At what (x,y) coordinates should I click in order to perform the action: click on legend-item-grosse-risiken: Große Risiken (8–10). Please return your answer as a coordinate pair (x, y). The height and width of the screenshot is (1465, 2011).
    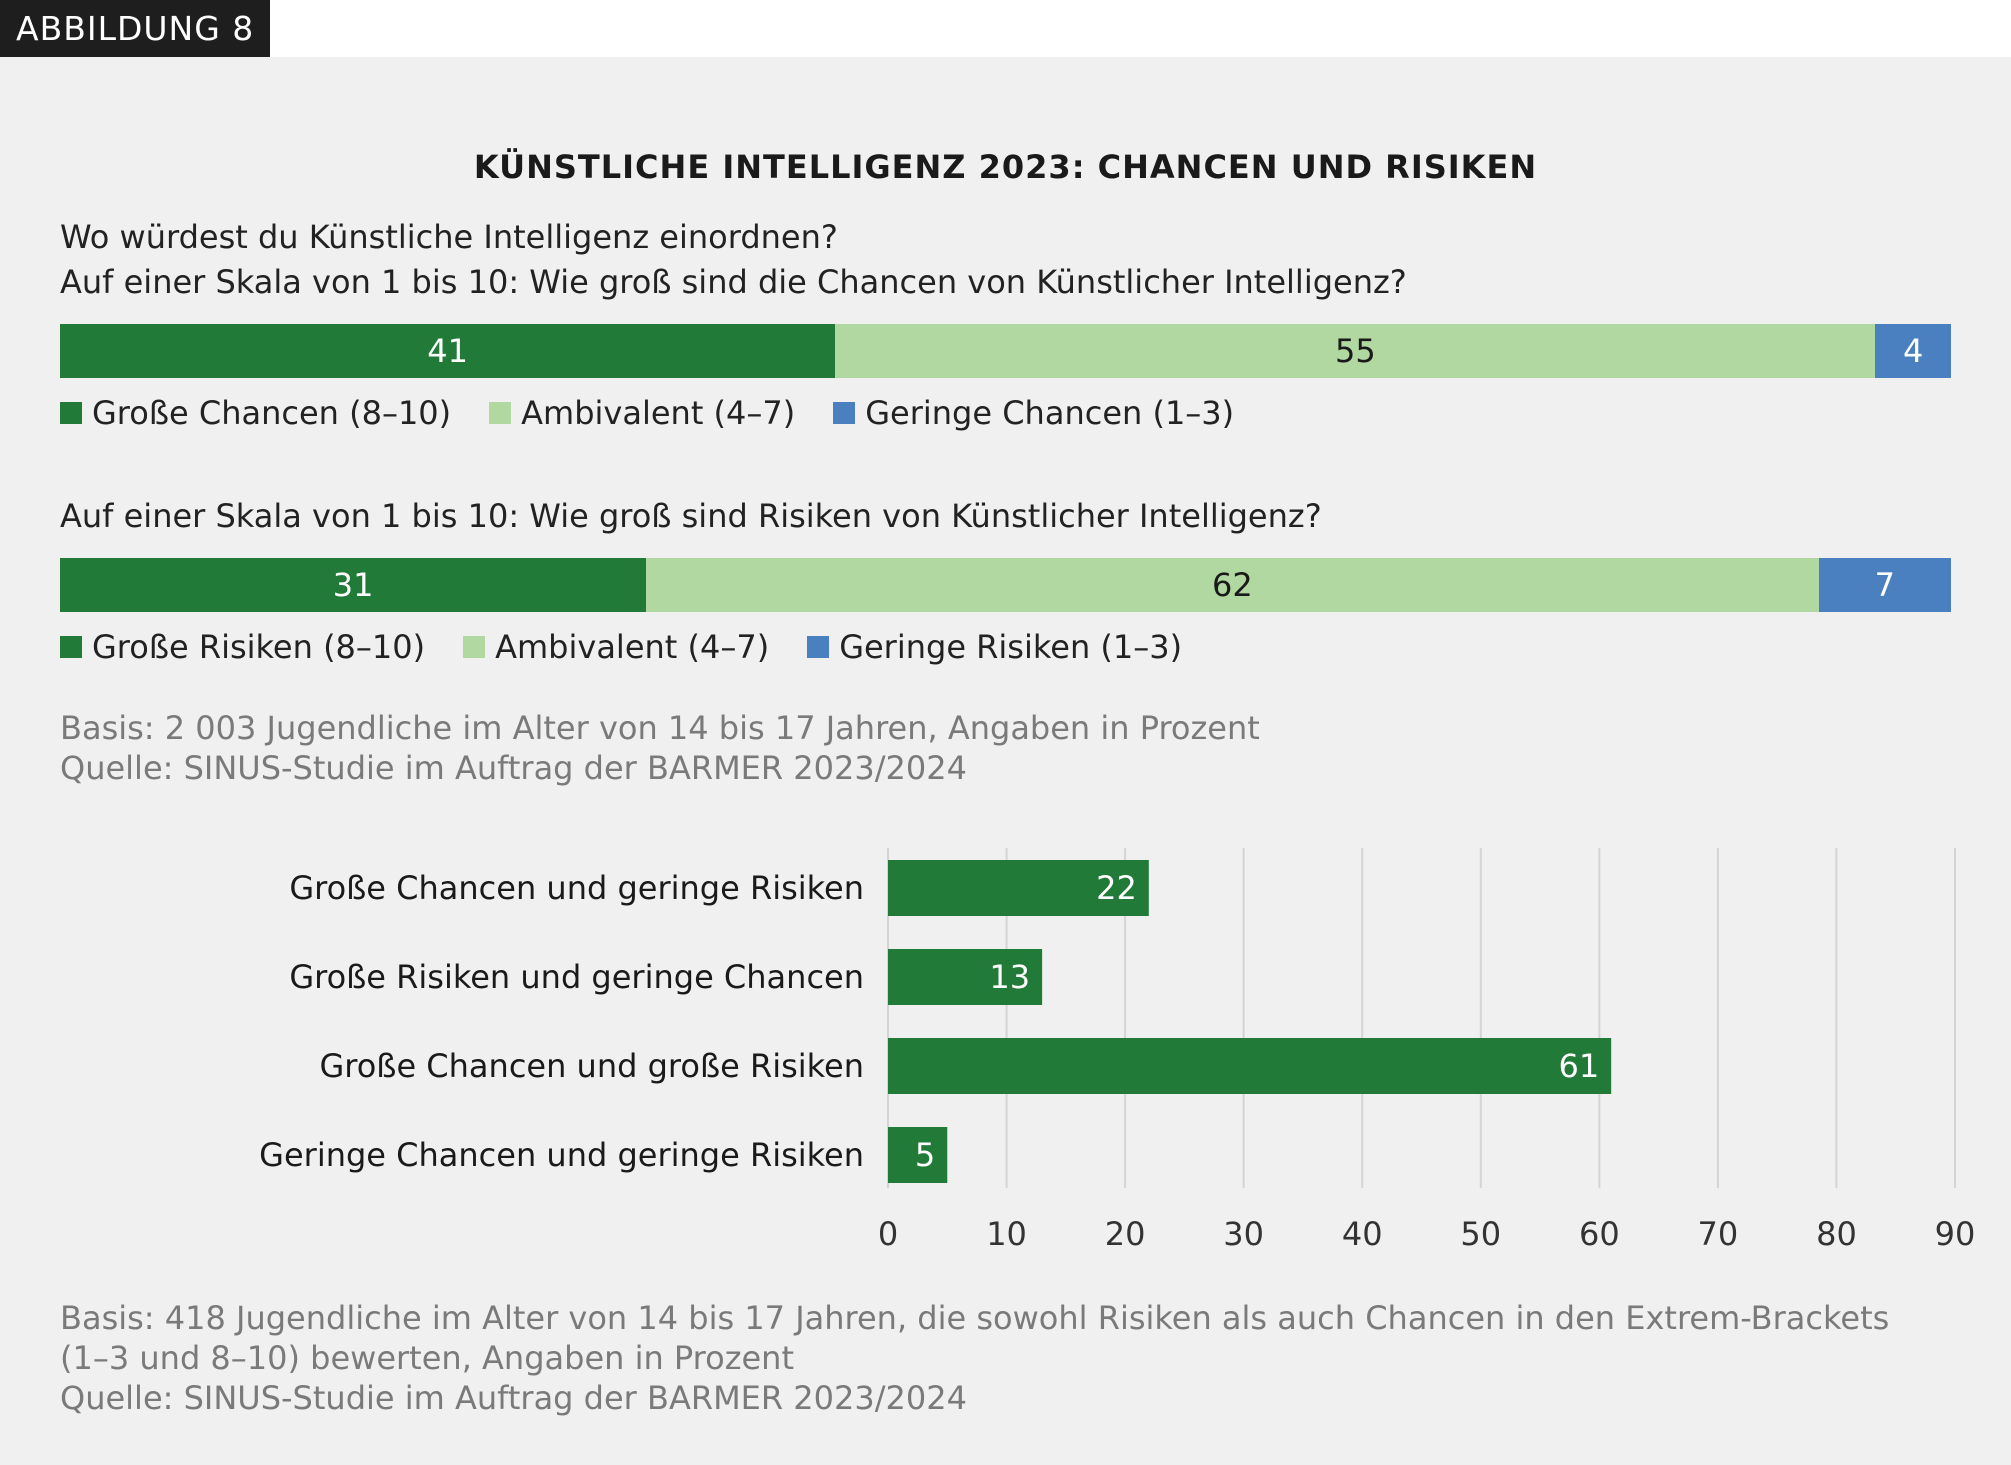
    Looking at the image, I should click on (242, 647).